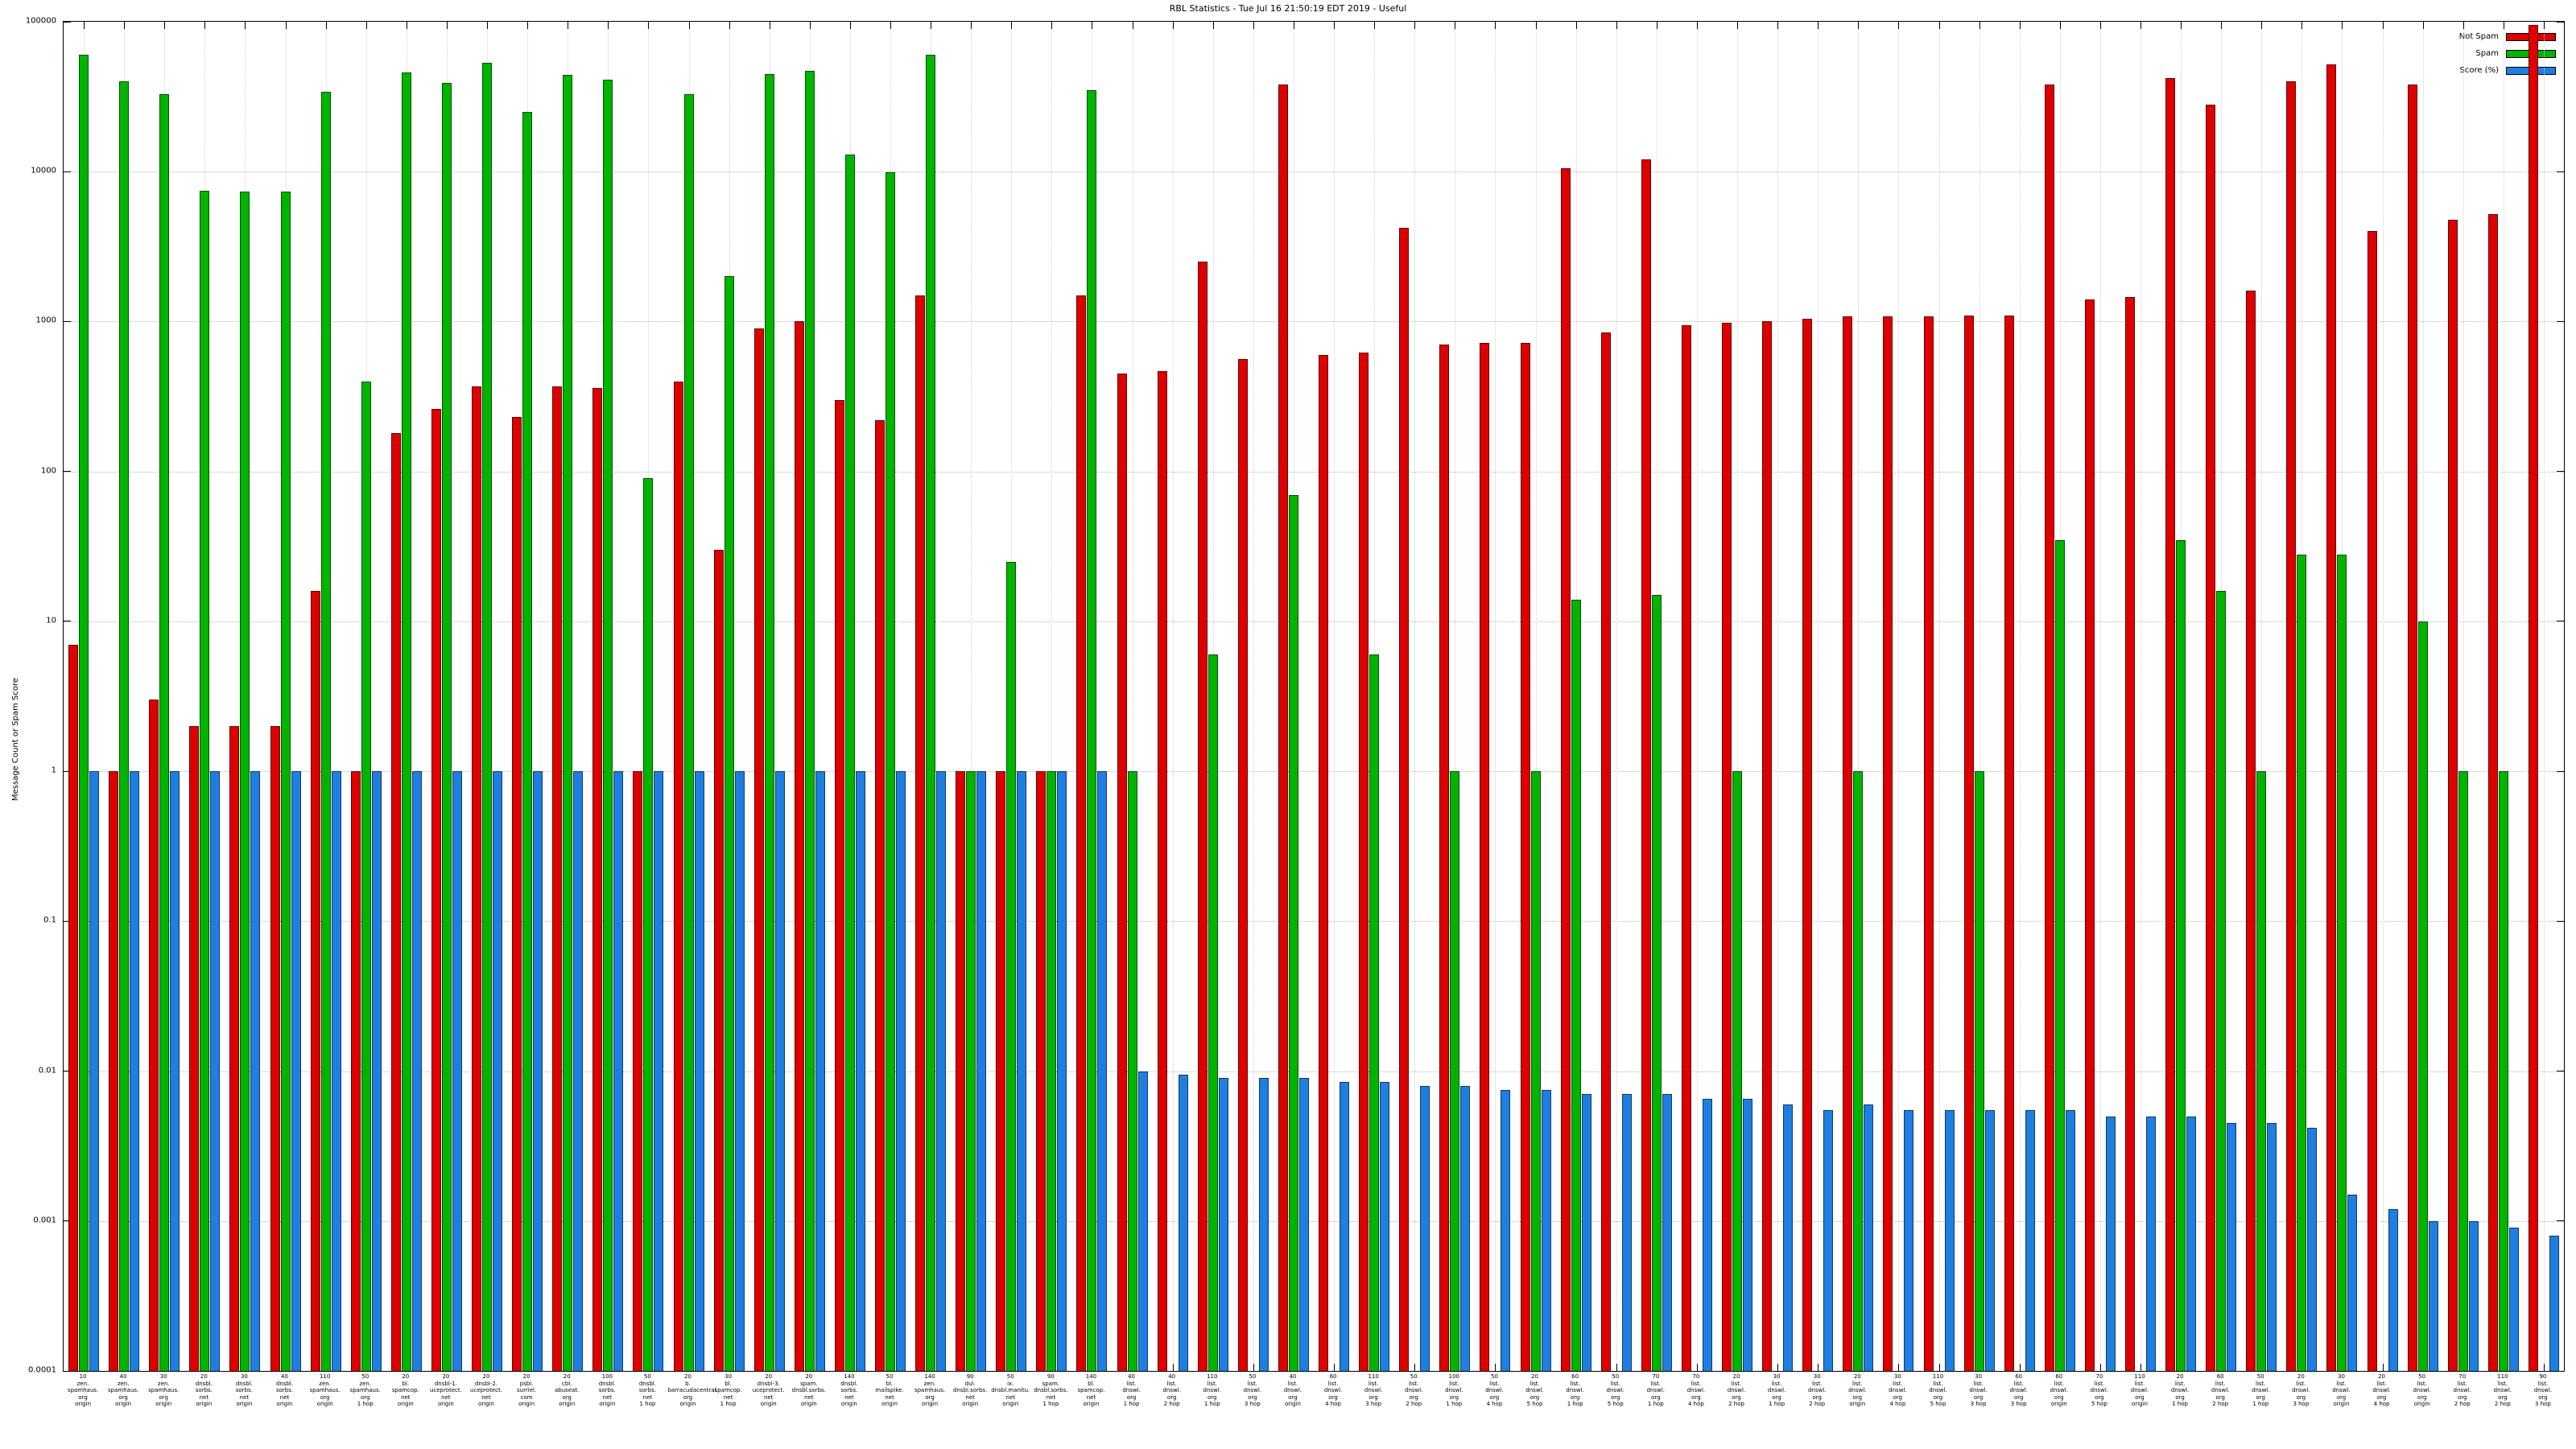 This screenshot has height=1449, width=2576. What do you see at coordinates (527, 1390) in the screenshot?
I see `x-tick-label: 20 psbl. surriel. com origin` at bounding box center [527, 1390].